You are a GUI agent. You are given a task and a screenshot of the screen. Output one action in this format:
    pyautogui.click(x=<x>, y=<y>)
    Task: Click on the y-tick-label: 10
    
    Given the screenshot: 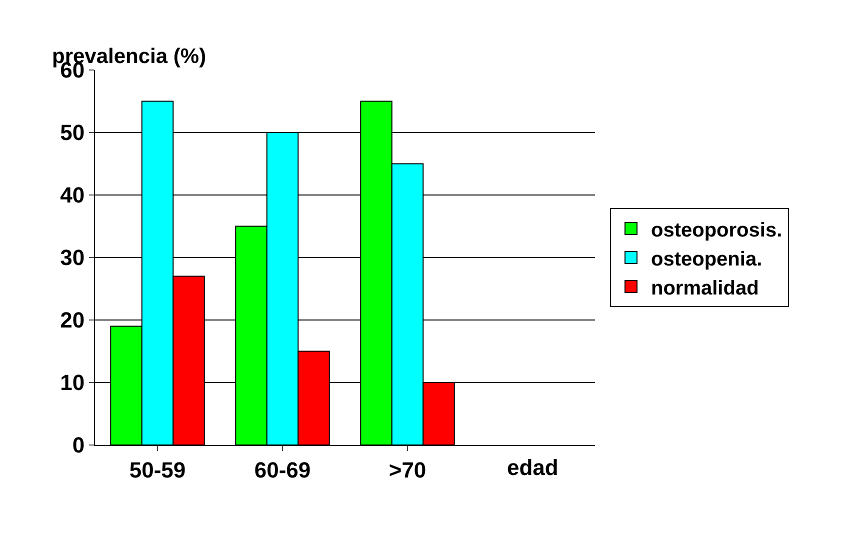 What is the action you would take?
    pyautogui.click(x=72, y=383)
    